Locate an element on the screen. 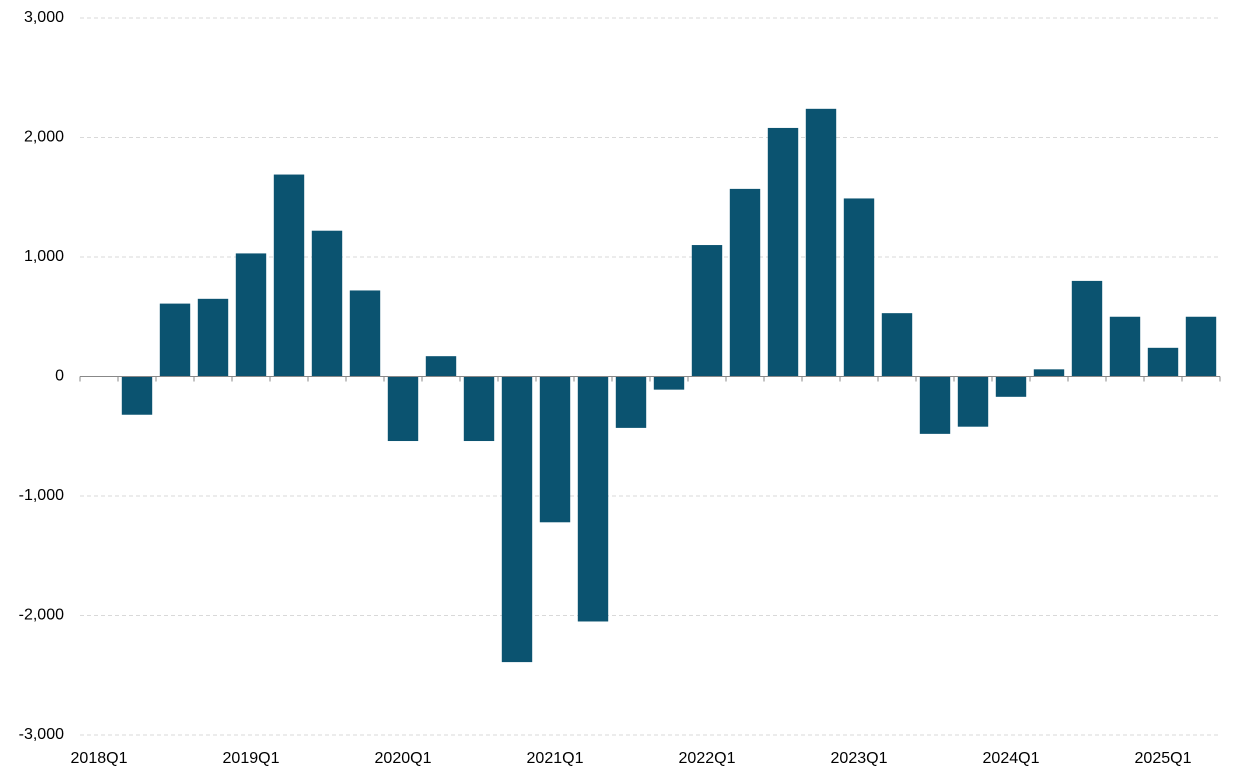  x-tick-label: 2020Q1 is located at coordinates (403, 758).